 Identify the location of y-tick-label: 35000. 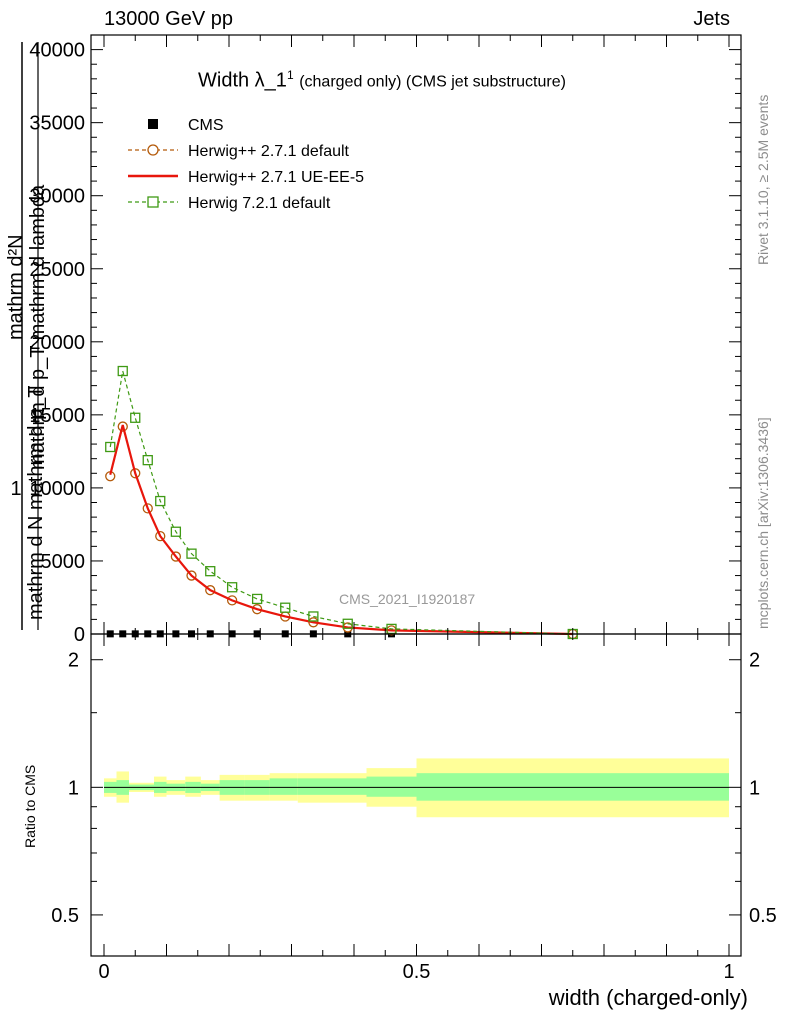
(57, 124).